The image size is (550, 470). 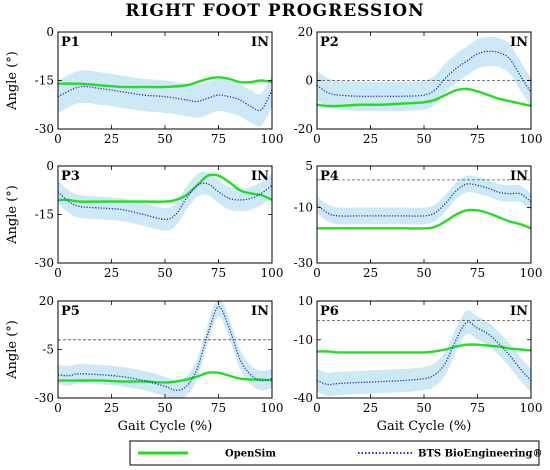 What do you see at coordinates (329, 42) in the screenshot?
I see `panel-label: P2` at bounding box center [329, 42].